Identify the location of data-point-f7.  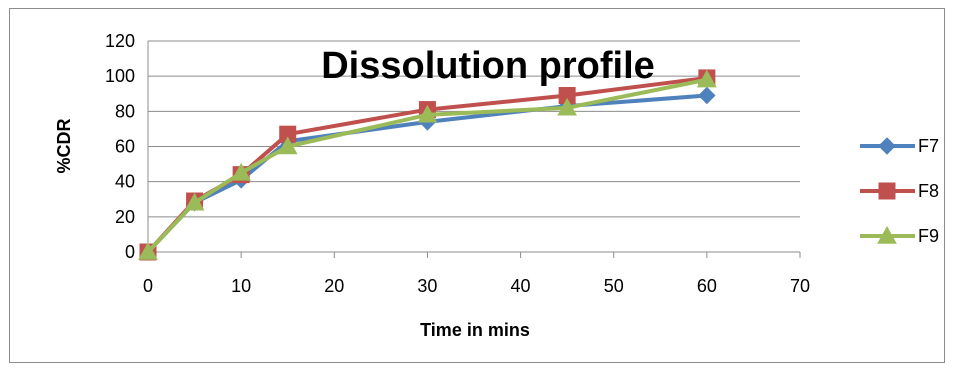
(707, 95).